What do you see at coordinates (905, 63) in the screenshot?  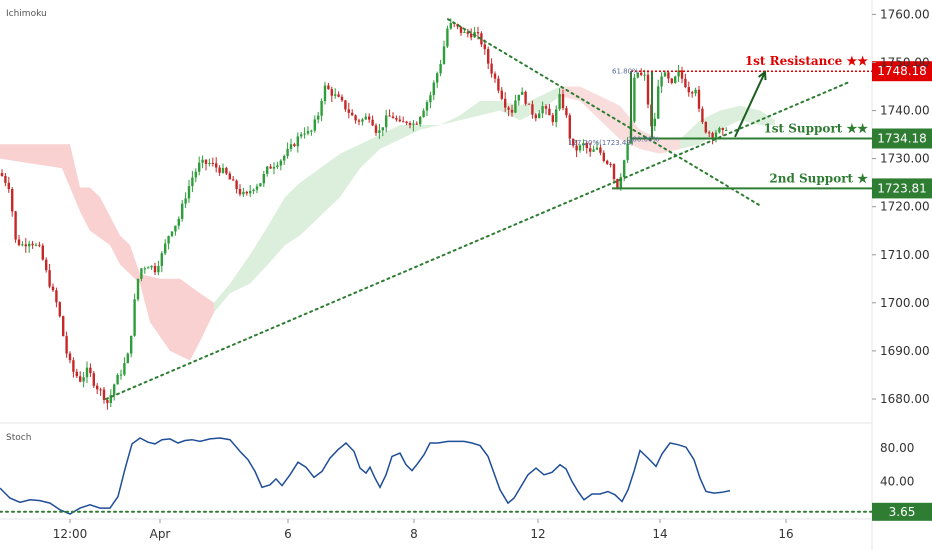 I see `price-tick-1: 1750.00` at bounding box center [905, 63].